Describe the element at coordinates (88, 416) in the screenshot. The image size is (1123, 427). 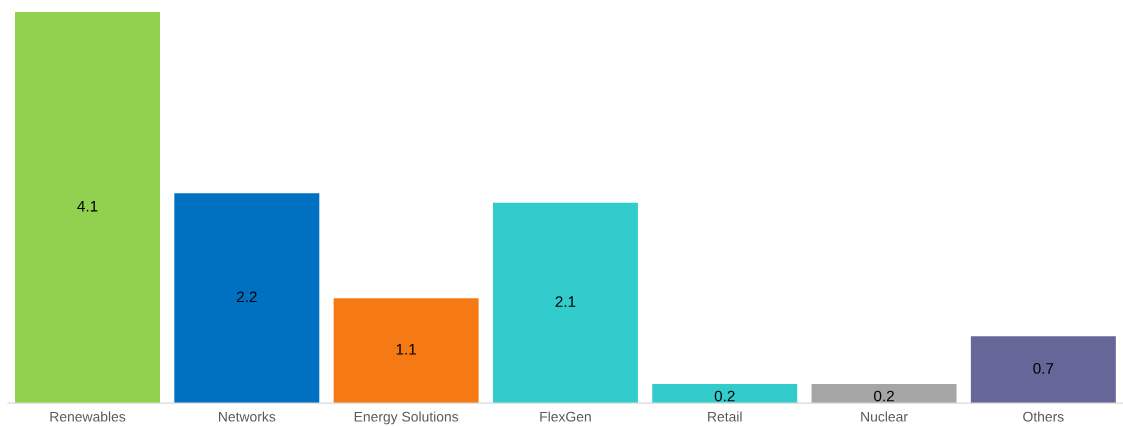
I see `x-tick-label: Renewables` at that location.